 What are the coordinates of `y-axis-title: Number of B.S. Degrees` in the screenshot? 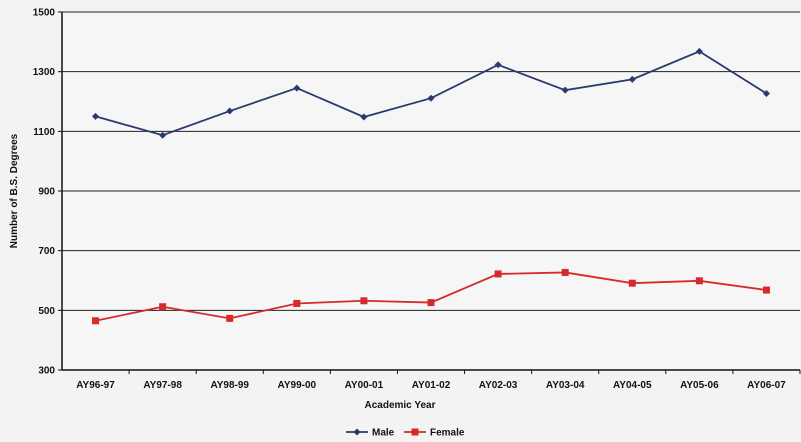 It's located at (14, 190).